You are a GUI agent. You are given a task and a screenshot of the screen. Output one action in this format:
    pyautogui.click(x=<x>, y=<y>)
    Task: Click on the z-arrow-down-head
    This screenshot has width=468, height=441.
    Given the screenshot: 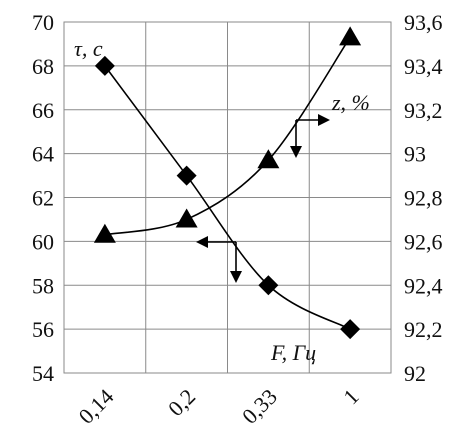 What is the action you would take?
    pyautogui.click(x=296, y=152)
    